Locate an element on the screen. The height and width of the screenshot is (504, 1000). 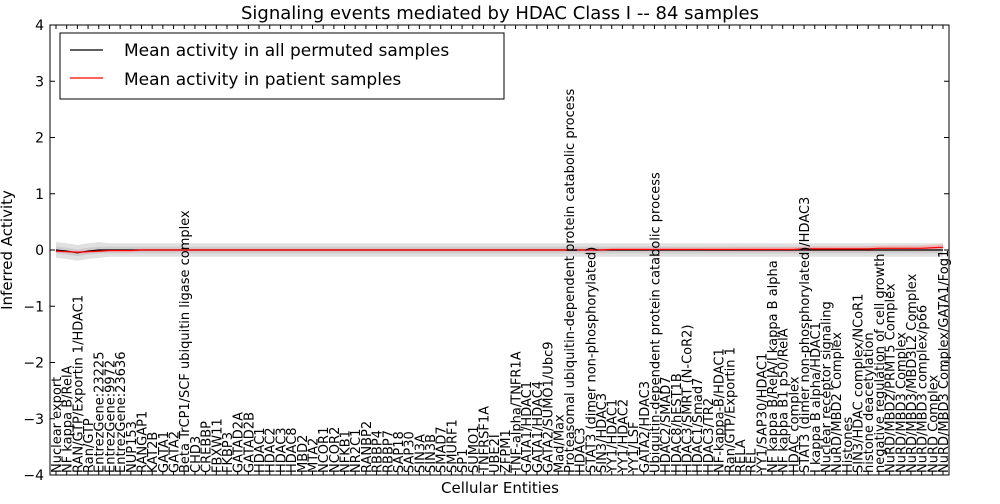
y-tick-label: 2 is located at coordinates (39, 139).